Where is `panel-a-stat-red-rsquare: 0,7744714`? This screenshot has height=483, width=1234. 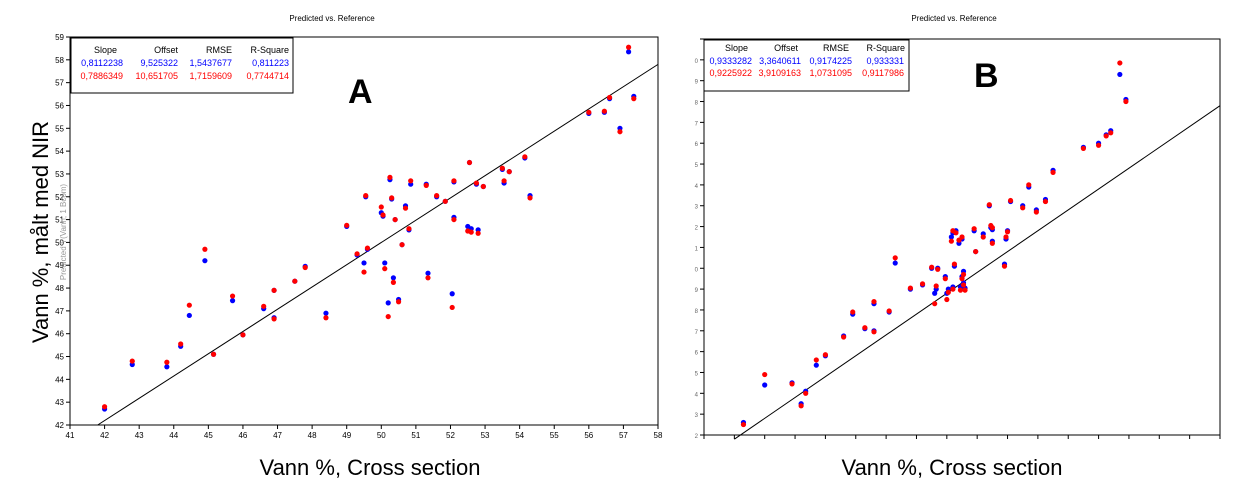 panel-a-stat-red-rsquare: 0,7744714 is located at coordinates (267, 76).